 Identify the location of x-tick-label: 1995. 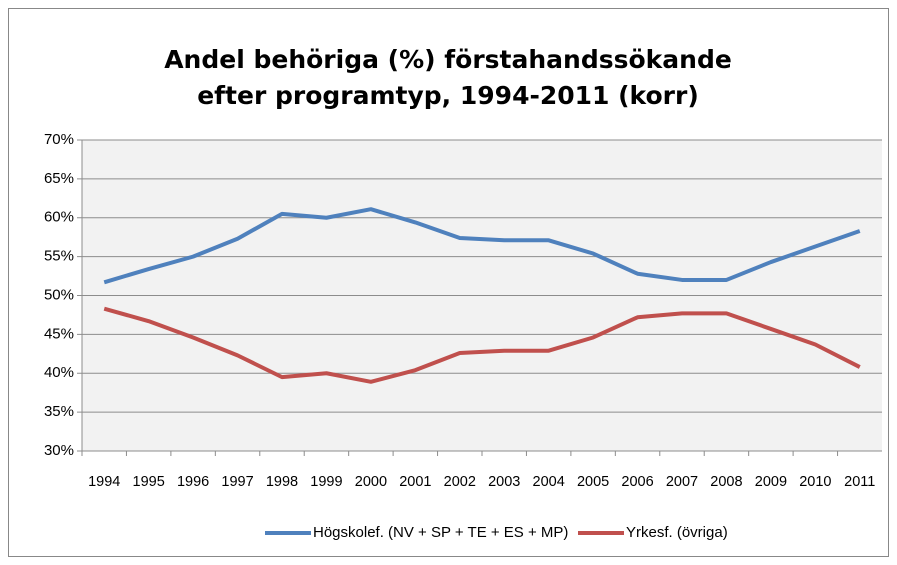
(149, 482).